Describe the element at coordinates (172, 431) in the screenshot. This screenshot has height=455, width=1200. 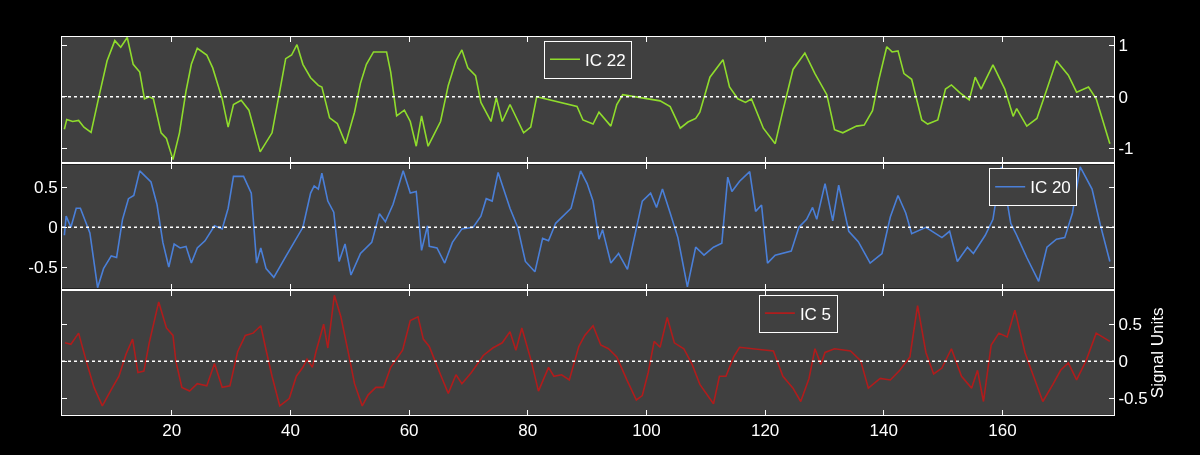
I see `x-tick-label: 20` at that location.